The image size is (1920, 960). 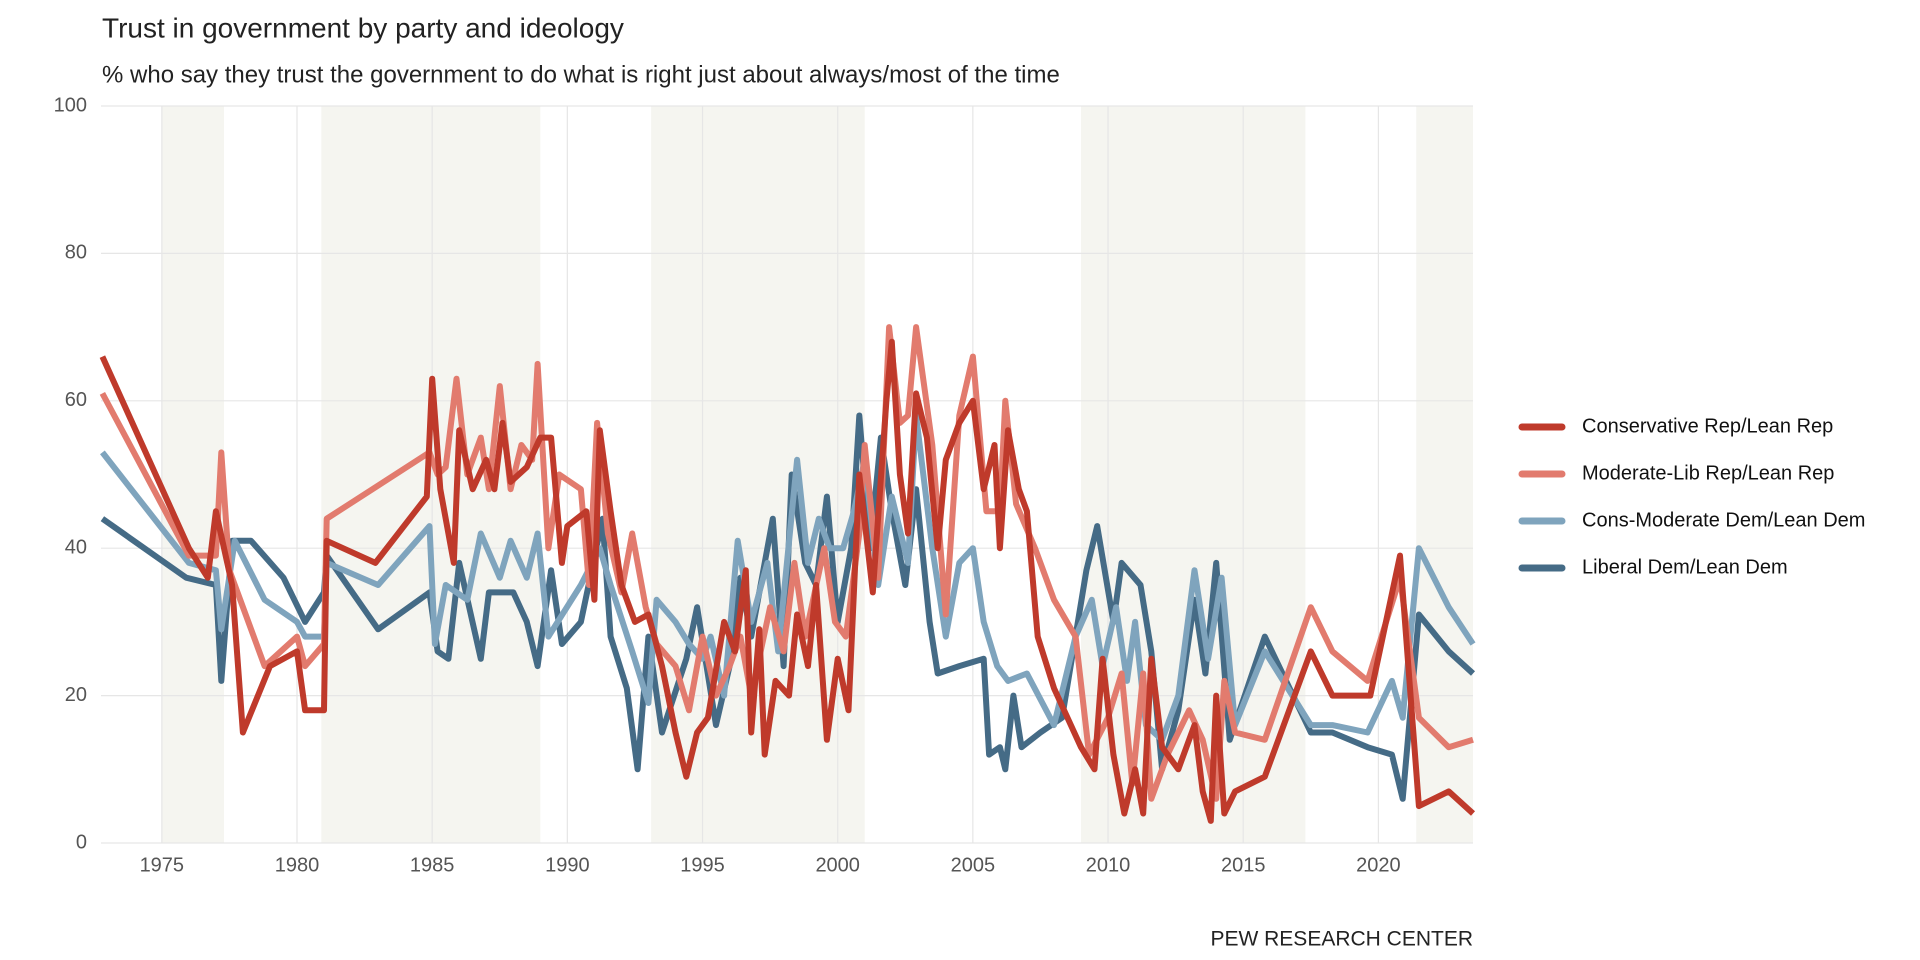 What do you see at coordinates (76, 253) in the screenshot?
I see `y-tick-label: 80` at bounding box center [76, 253].